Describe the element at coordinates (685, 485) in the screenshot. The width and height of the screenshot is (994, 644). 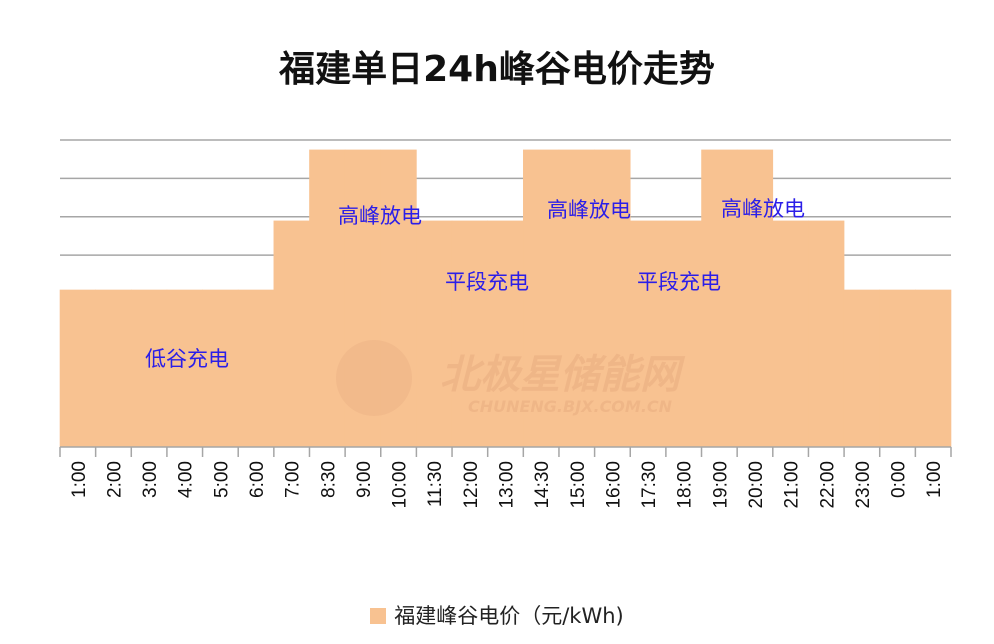
I see `x-tick-label: 18:00` at that location.